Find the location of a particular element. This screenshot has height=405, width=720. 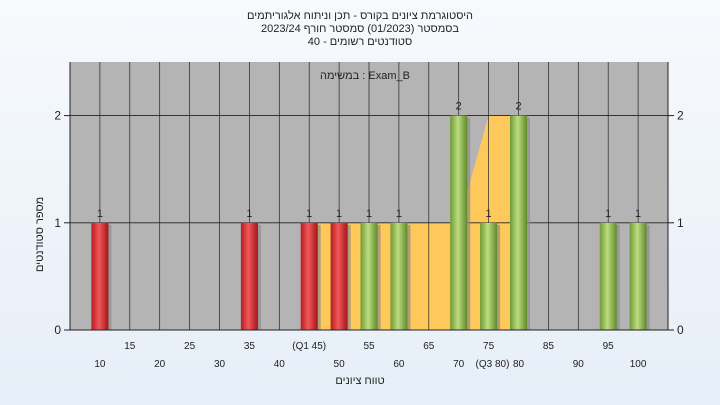

chart-title-line-3: סטודנטים רשומים - 40 is located at coordinates (360, 42).